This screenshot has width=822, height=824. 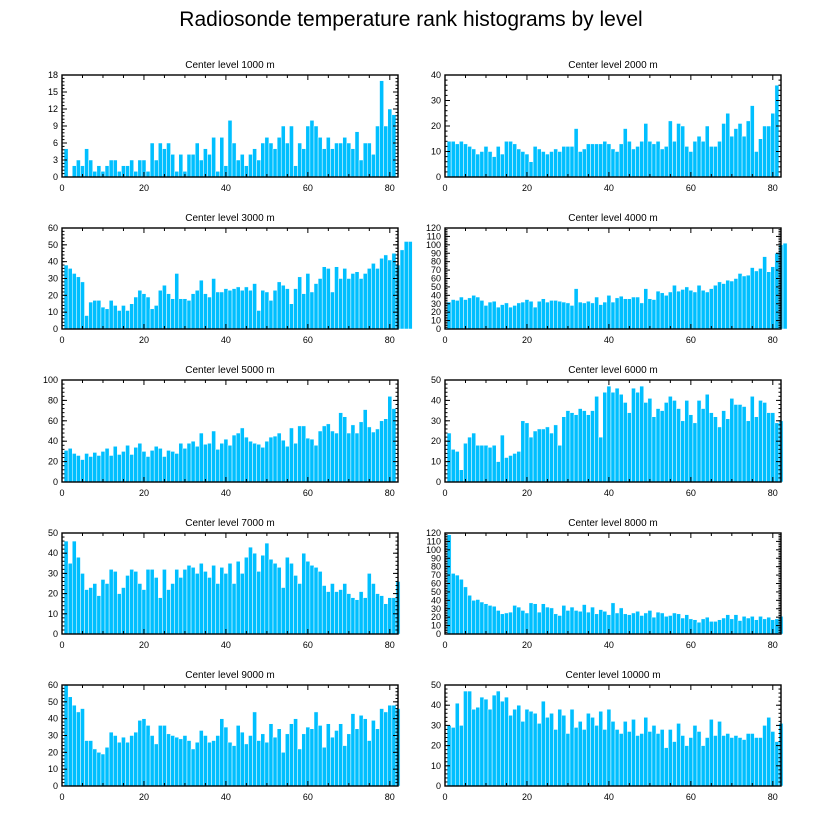 I want to click on x-tick-label: 80, so click(x=390, y=340).